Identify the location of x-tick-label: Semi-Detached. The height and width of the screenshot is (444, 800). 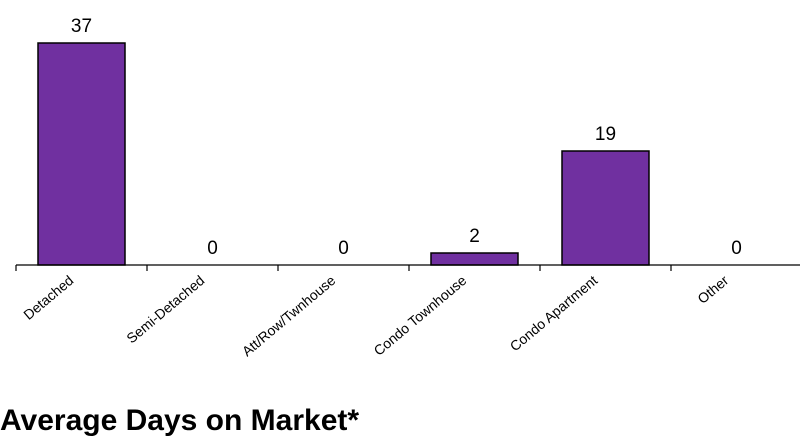
(165, 309).